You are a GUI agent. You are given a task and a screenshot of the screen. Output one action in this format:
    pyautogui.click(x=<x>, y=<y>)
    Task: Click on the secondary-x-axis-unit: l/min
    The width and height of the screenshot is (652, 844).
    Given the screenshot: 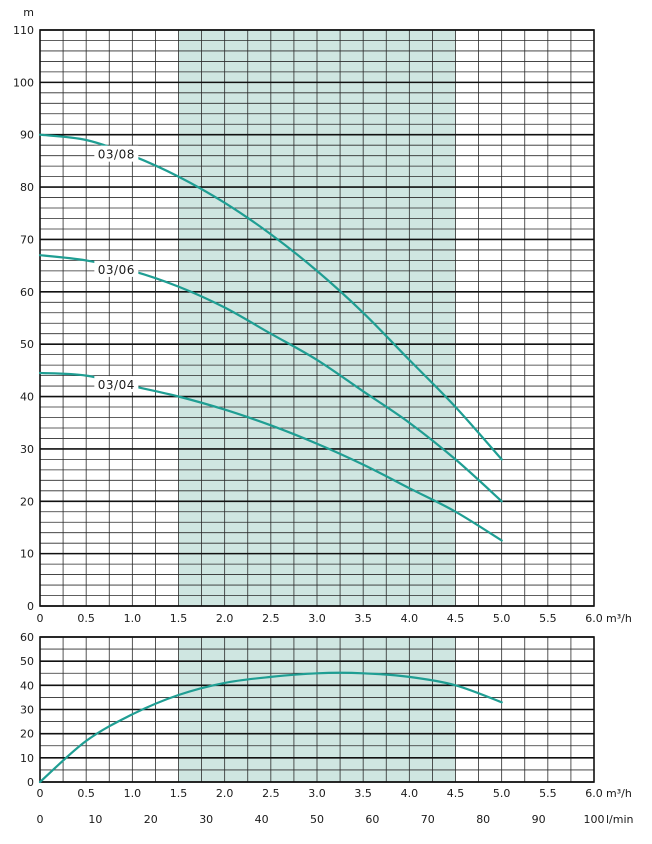 What is the action you would take?
    pyautogui.click(x=620, y=819)
    